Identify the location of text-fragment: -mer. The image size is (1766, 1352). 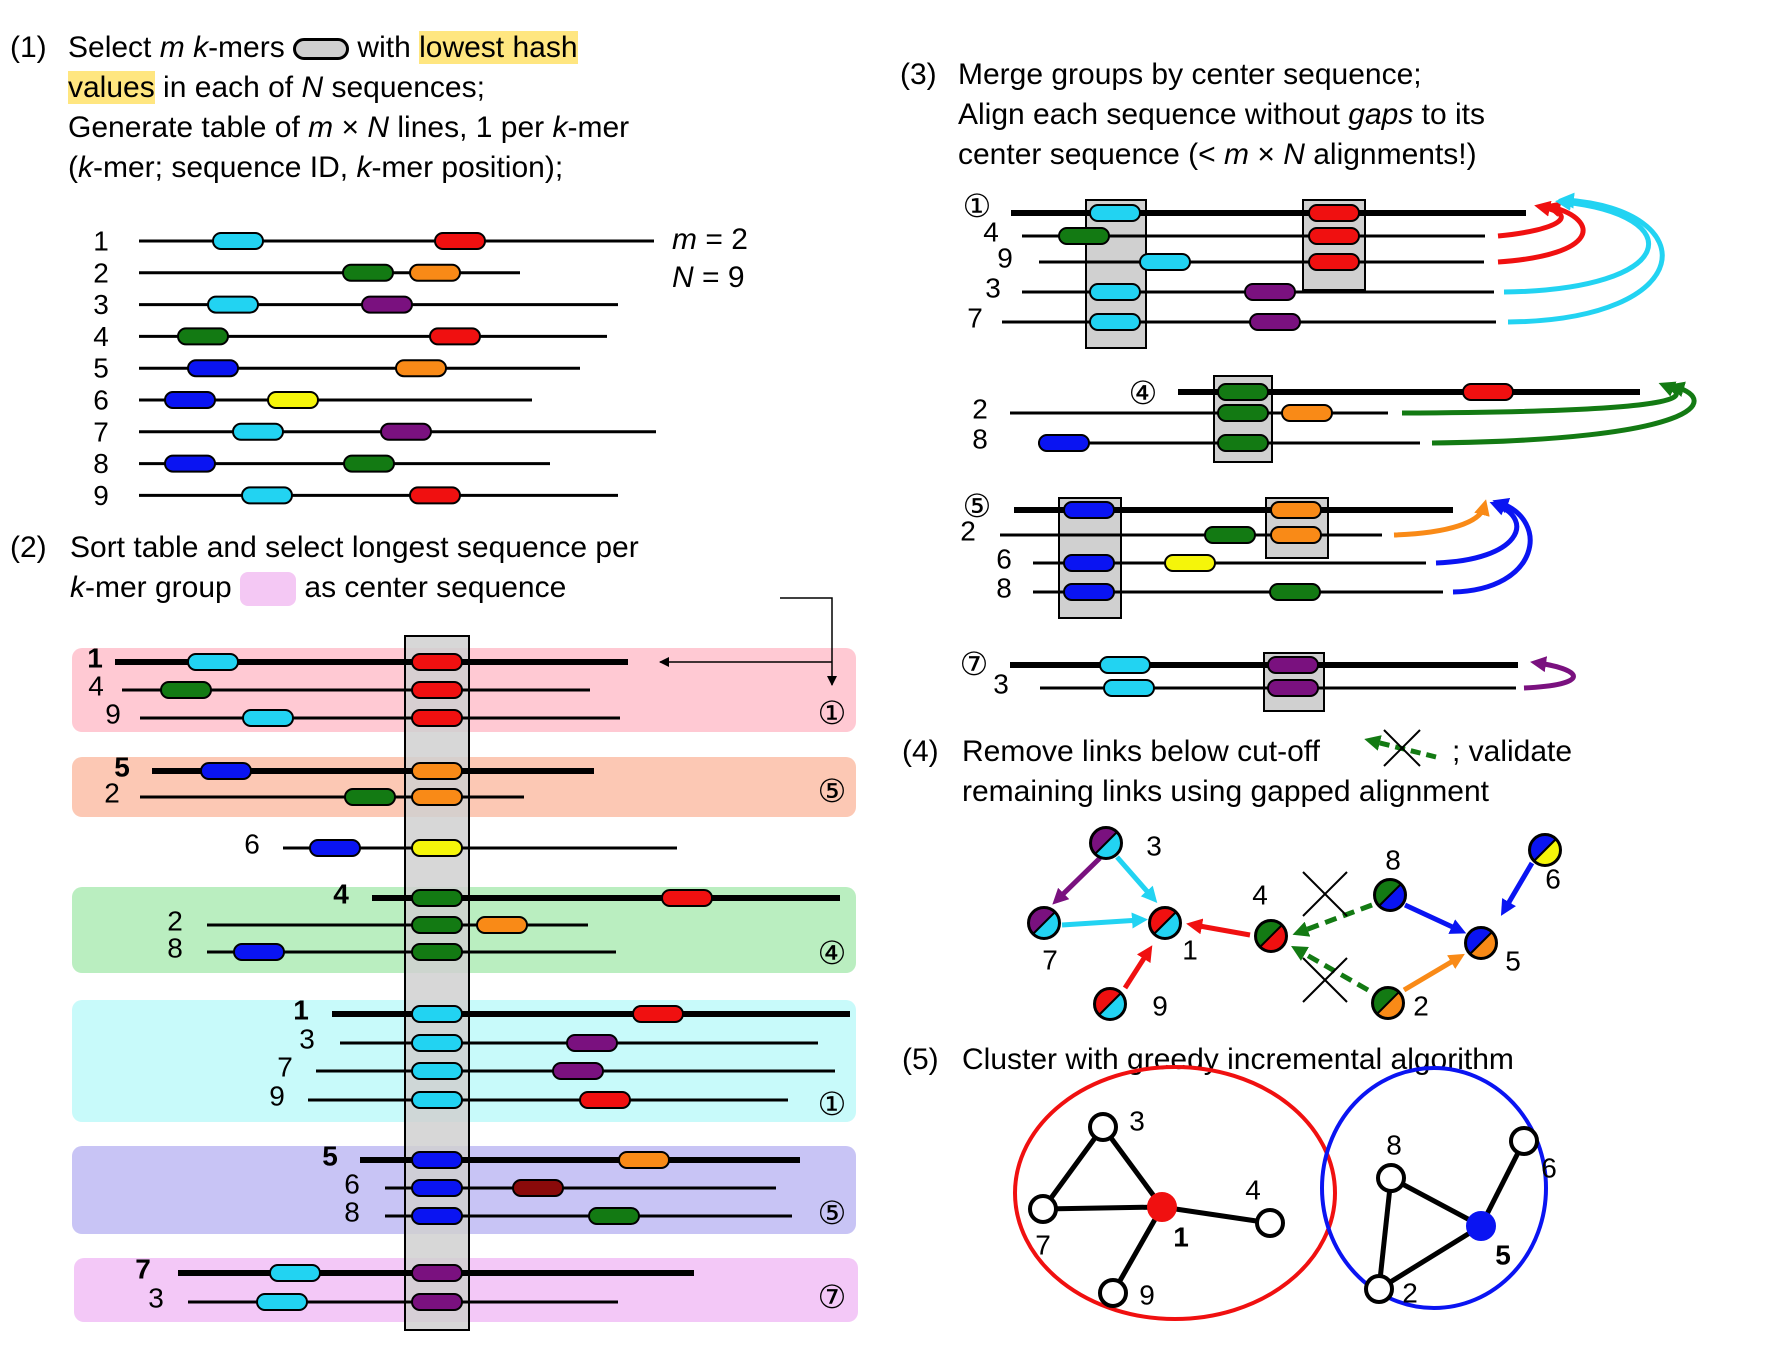
(598, 127).